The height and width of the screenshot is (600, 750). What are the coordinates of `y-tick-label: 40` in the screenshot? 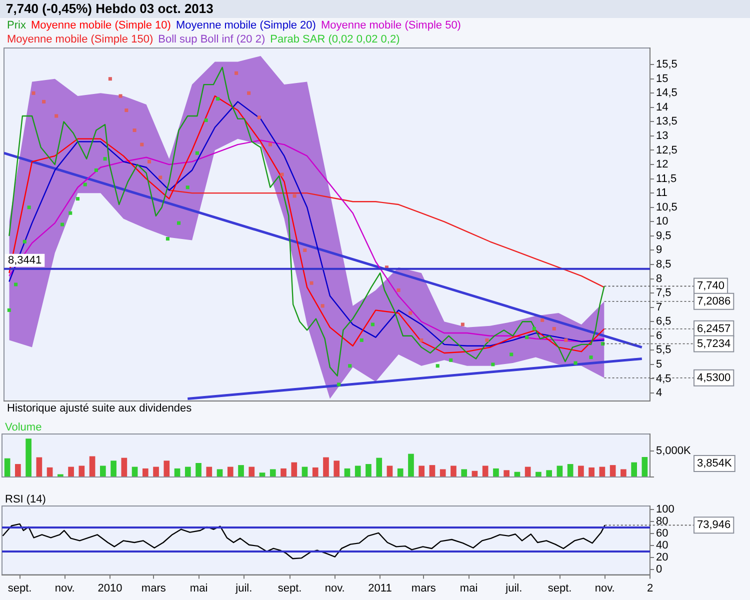 It's located at (662, 546).